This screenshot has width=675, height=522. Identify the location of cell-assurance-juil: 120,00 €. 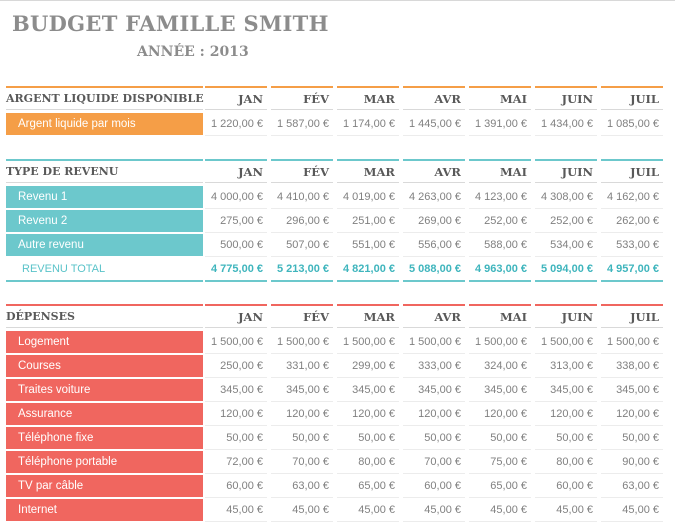
(637, 414).